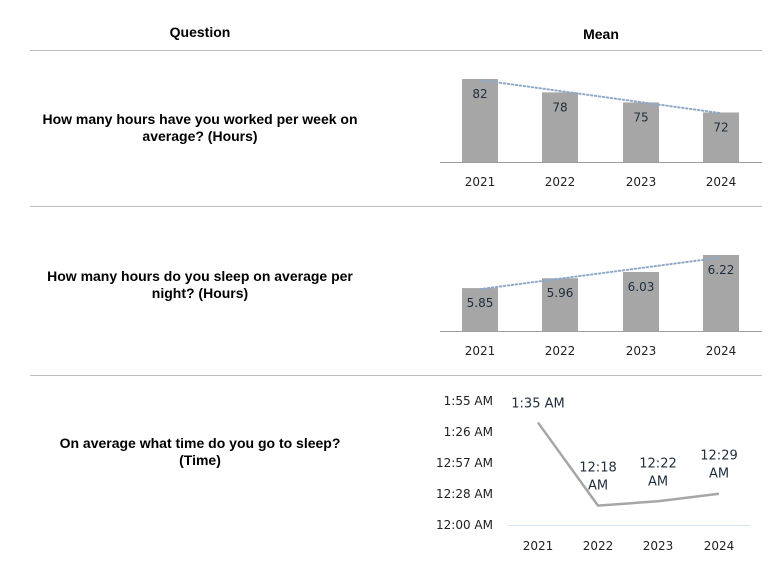 The image size is (781, 568). What do you see at coordinates (464, 525) in the screenshot?
I see `y-tick-label: 12:00 AM` at bounding box center [464, 525].